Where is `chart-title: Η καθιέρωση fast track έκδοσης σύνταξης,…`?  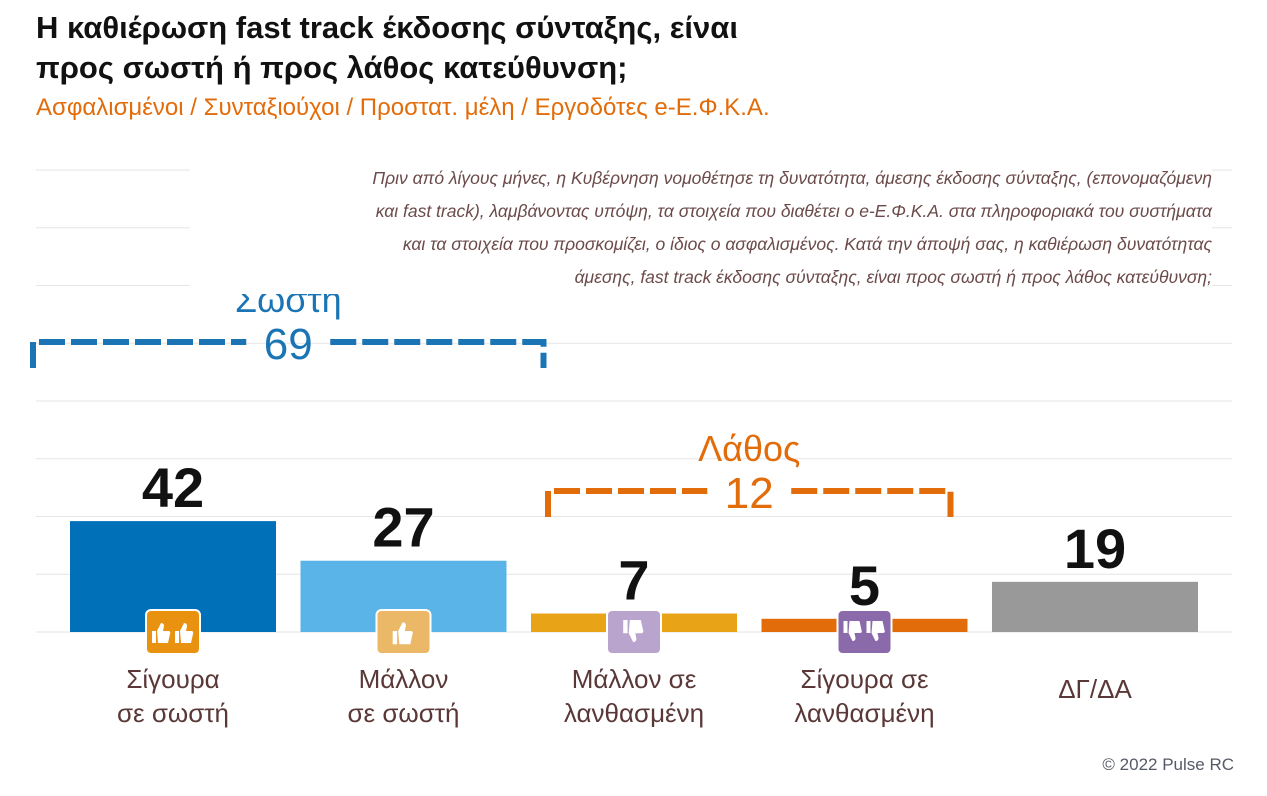 chart-title: Η καθιέρωση fast track έκδοσης σύνταξης,… is located at coordinates (486, 48).